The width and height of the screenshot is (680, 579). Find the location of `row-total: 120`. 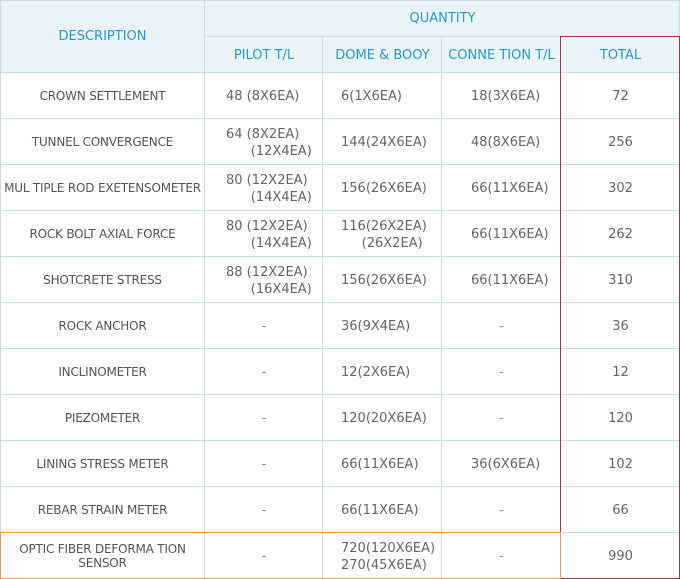

row-total: 120 is located at coordinates (620, 418).